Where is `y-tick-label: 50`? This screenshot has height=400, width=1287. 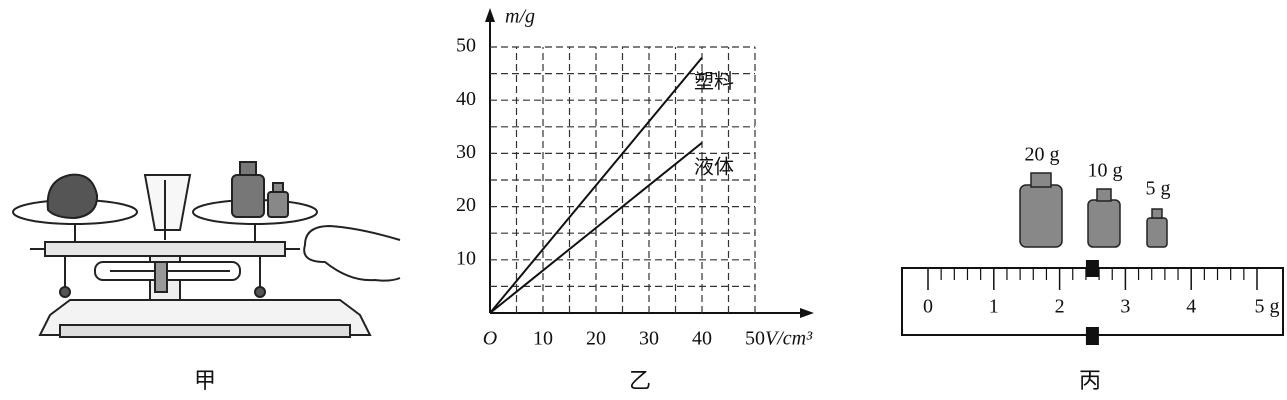
y-tick-label: 50 is located at coordinates (466, 46).